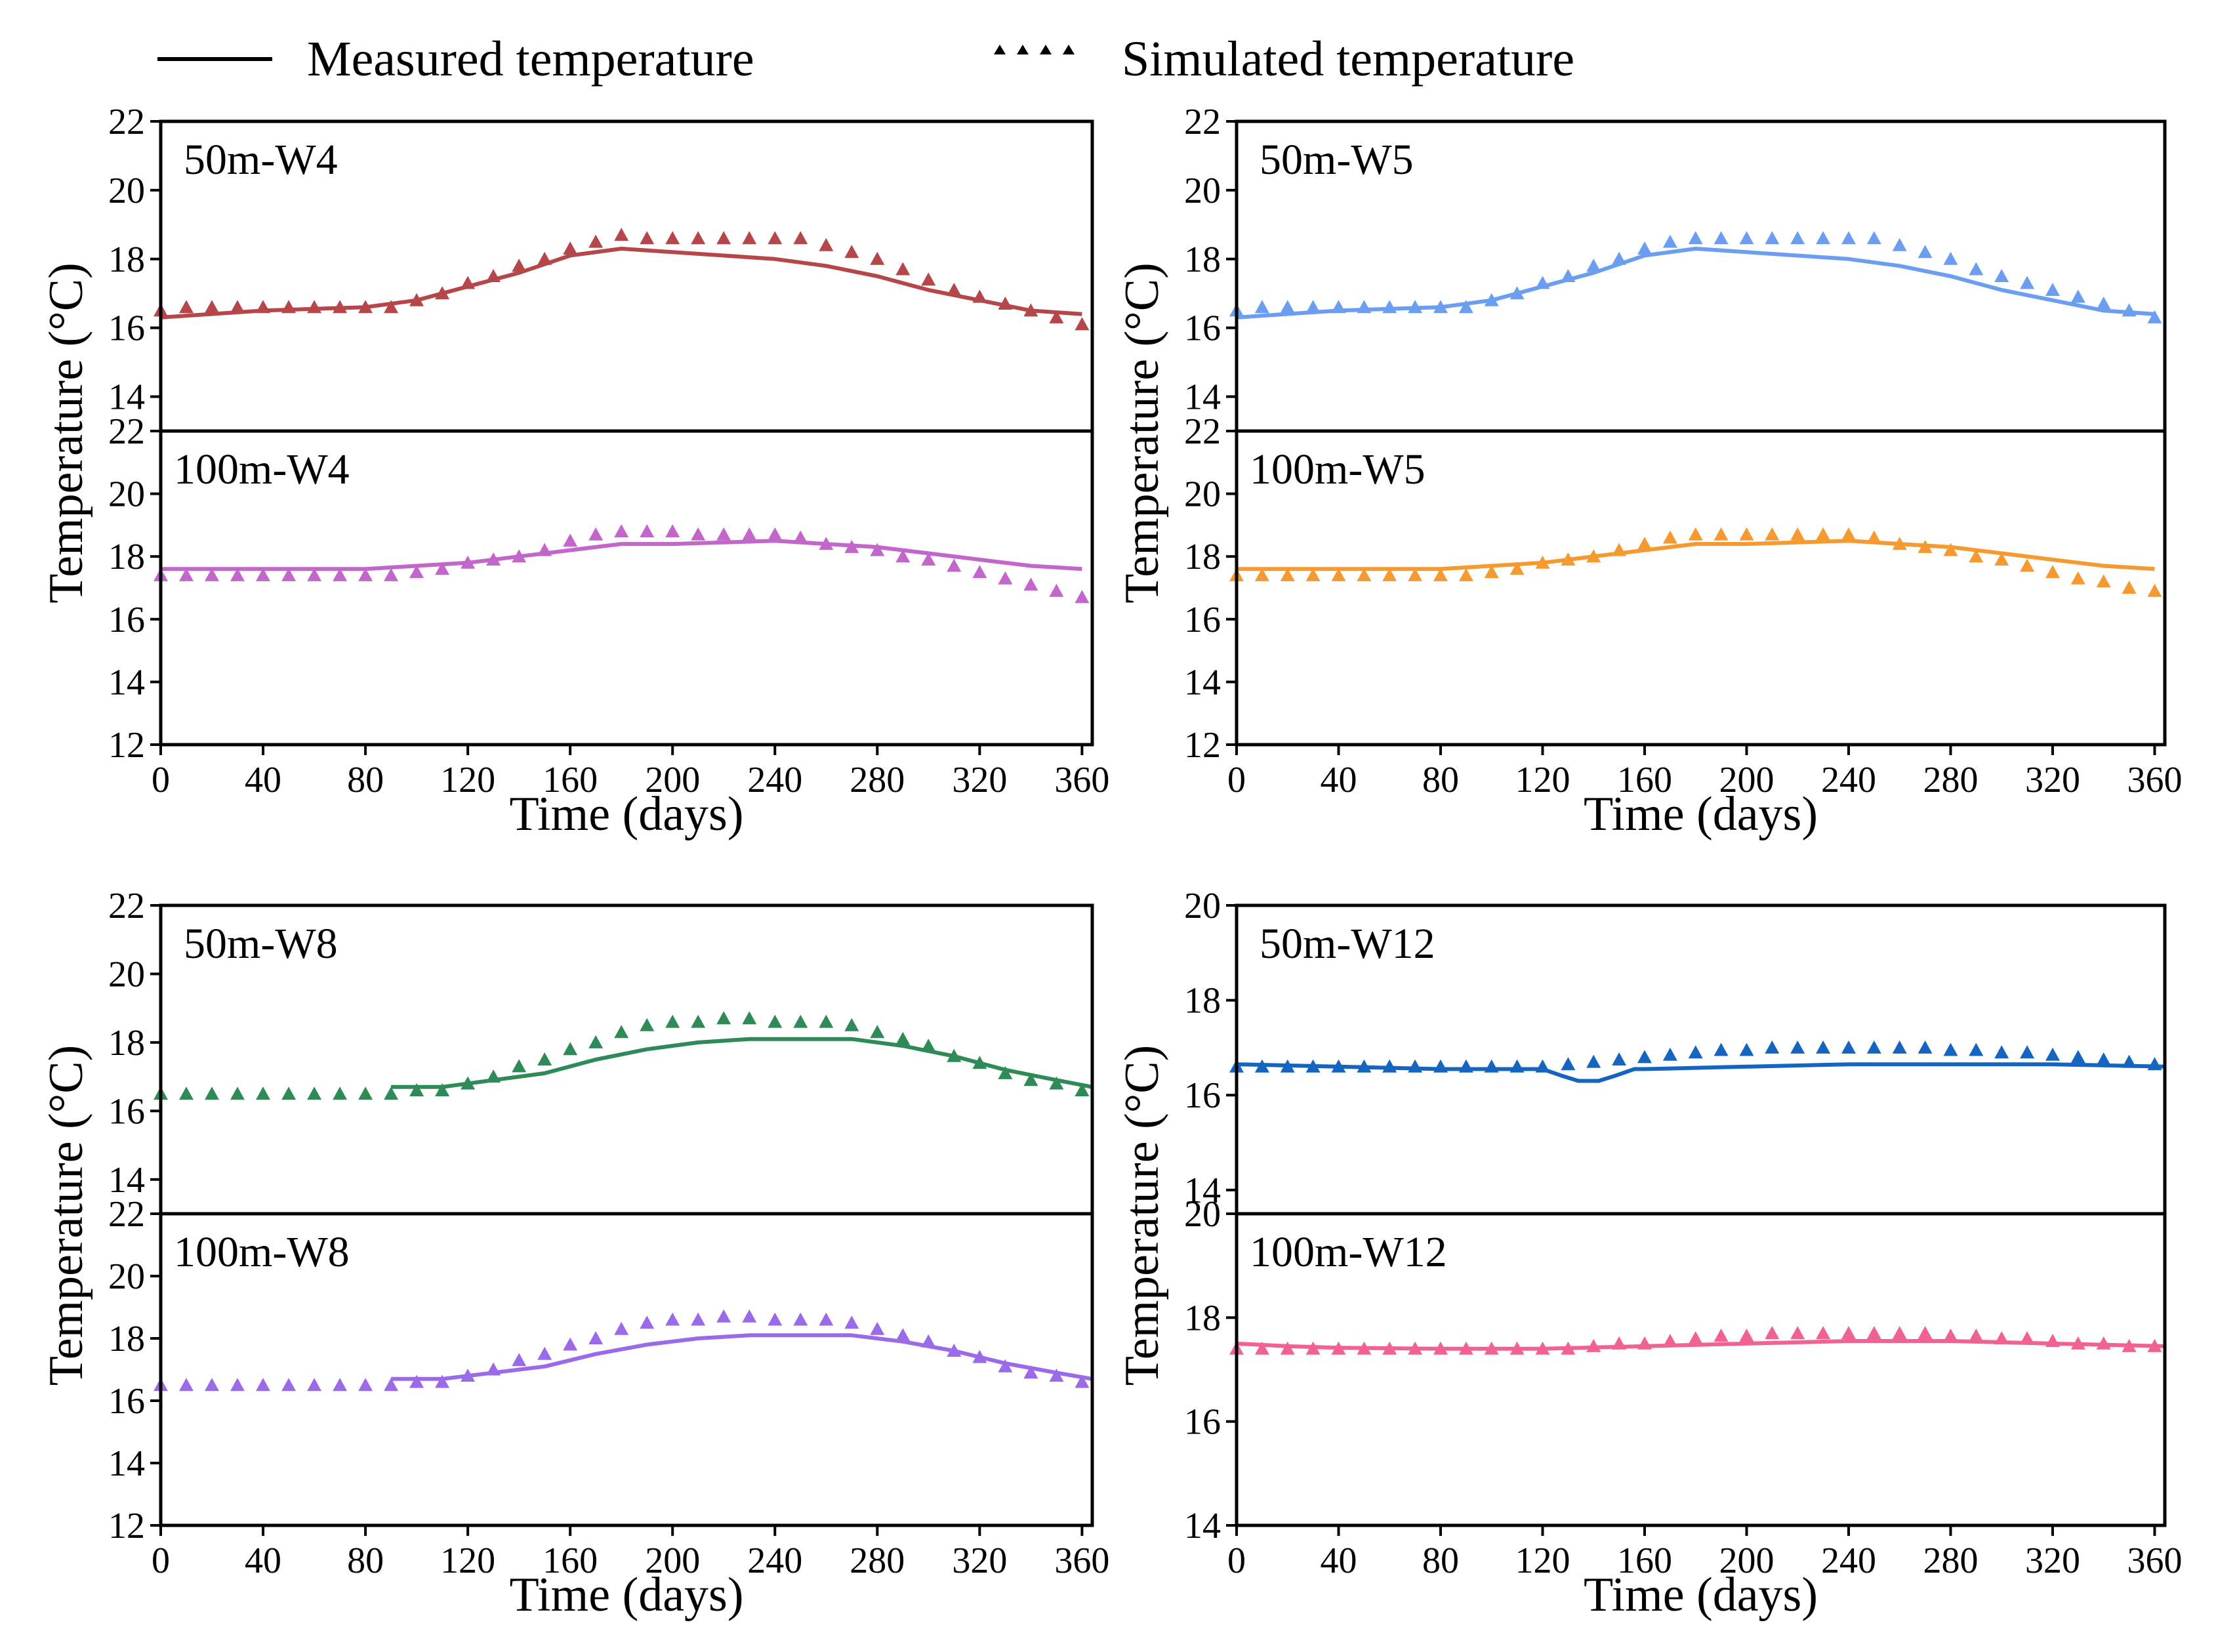 The image size is (2216, 1652). Describe the element at coordinates (1700, 1072) in the screenshot. I see `measured-line` at that location.